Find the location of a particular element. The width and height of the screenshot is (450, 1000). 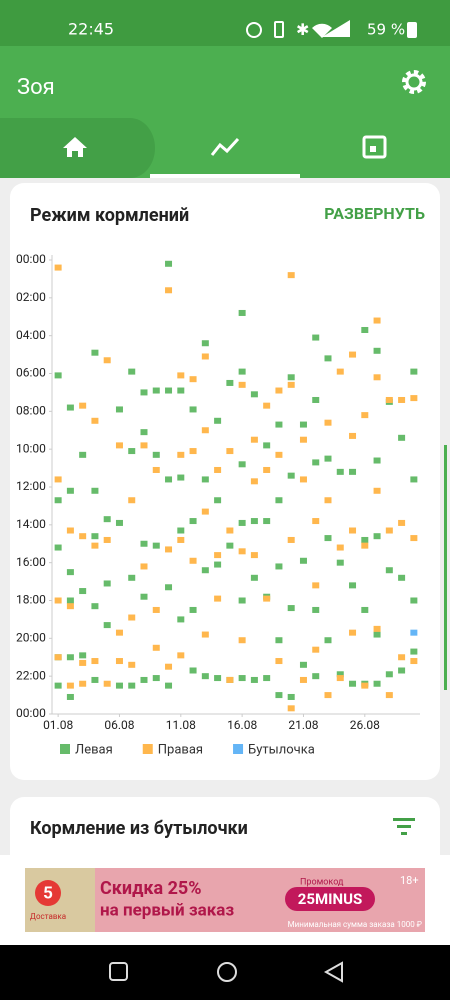

chart-tab is located at coordinates (225, 146).